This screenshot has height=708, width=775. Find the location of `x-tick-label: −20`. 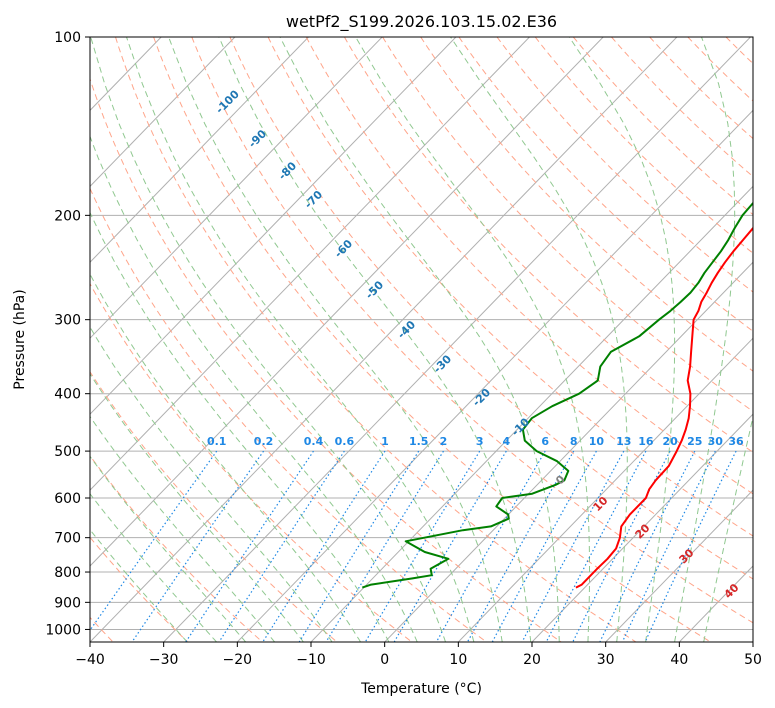

x-tick-label: −20 is located at coordinates (238, 660).